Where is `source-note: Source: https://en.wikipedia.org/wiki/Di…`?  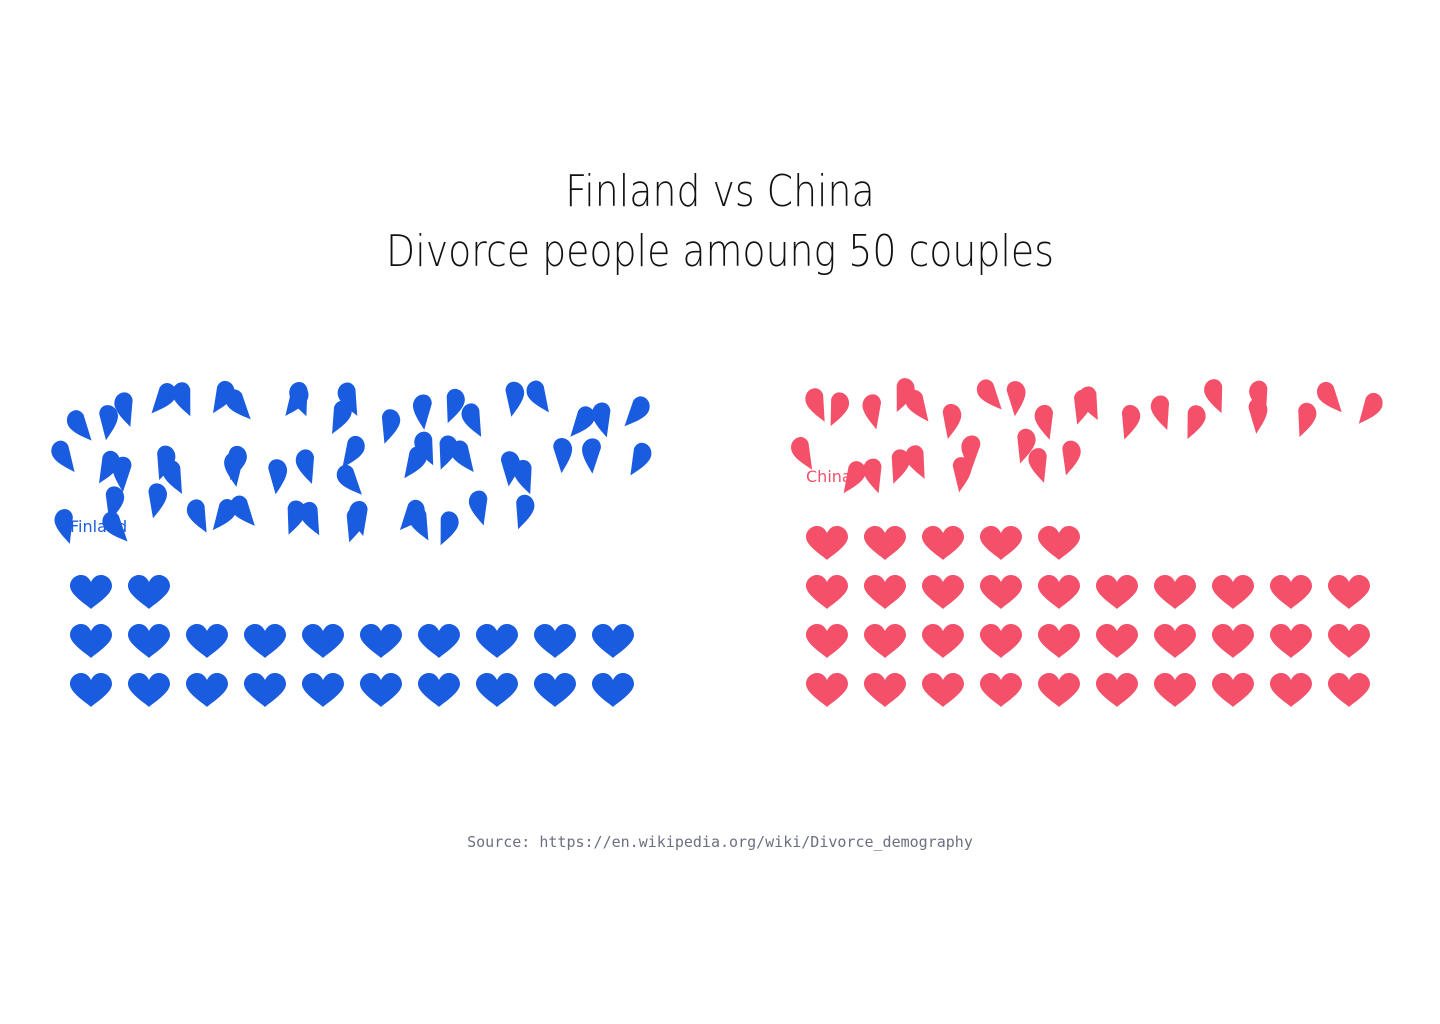
source-note: Source: https://en.wikipedia.org/wiki/Di… is located at coordinates (720, 842).